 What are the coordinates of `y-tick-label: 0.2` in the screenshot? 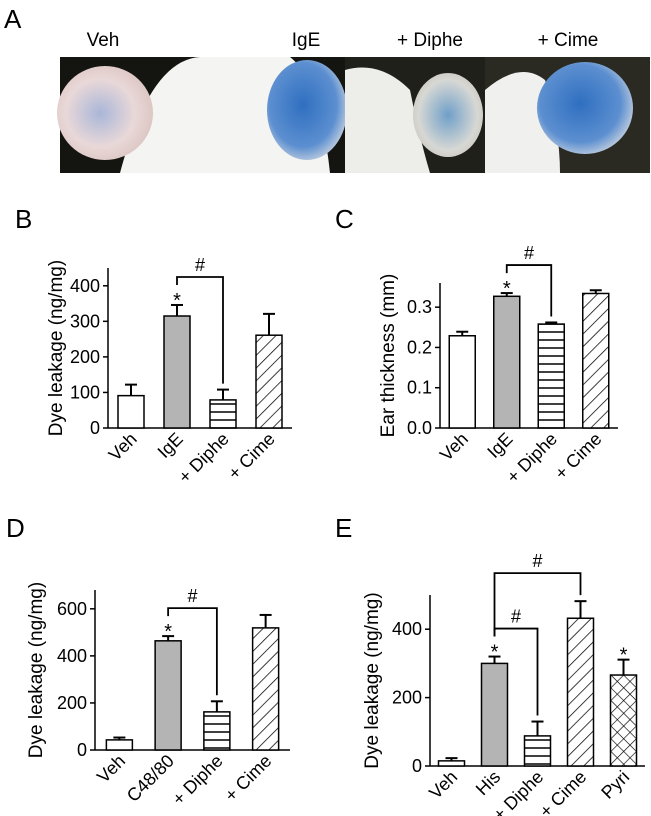 It's located at (419, 347).